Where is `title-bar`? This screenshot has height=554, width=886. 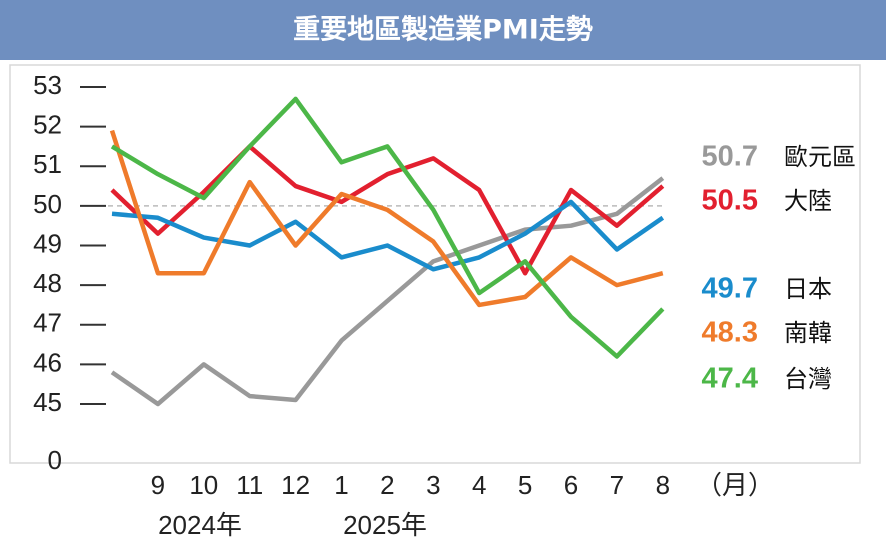 title-bar is located at coordinates (443, 30).